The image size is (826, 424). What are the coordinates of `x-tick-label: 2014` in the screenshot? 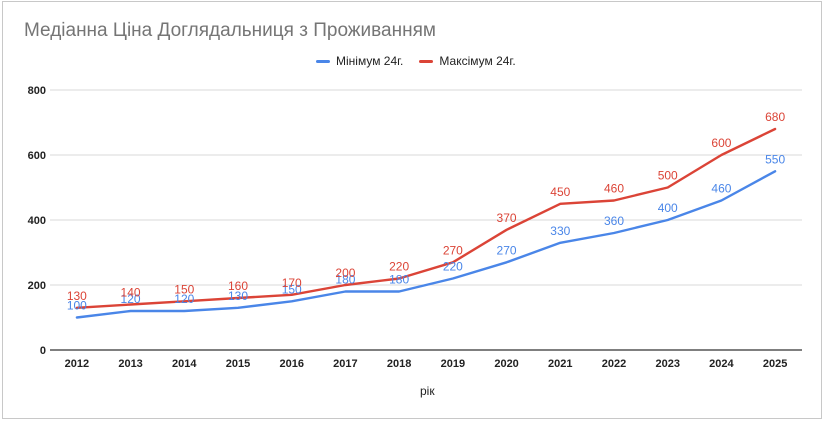 It's located at (184, 364).